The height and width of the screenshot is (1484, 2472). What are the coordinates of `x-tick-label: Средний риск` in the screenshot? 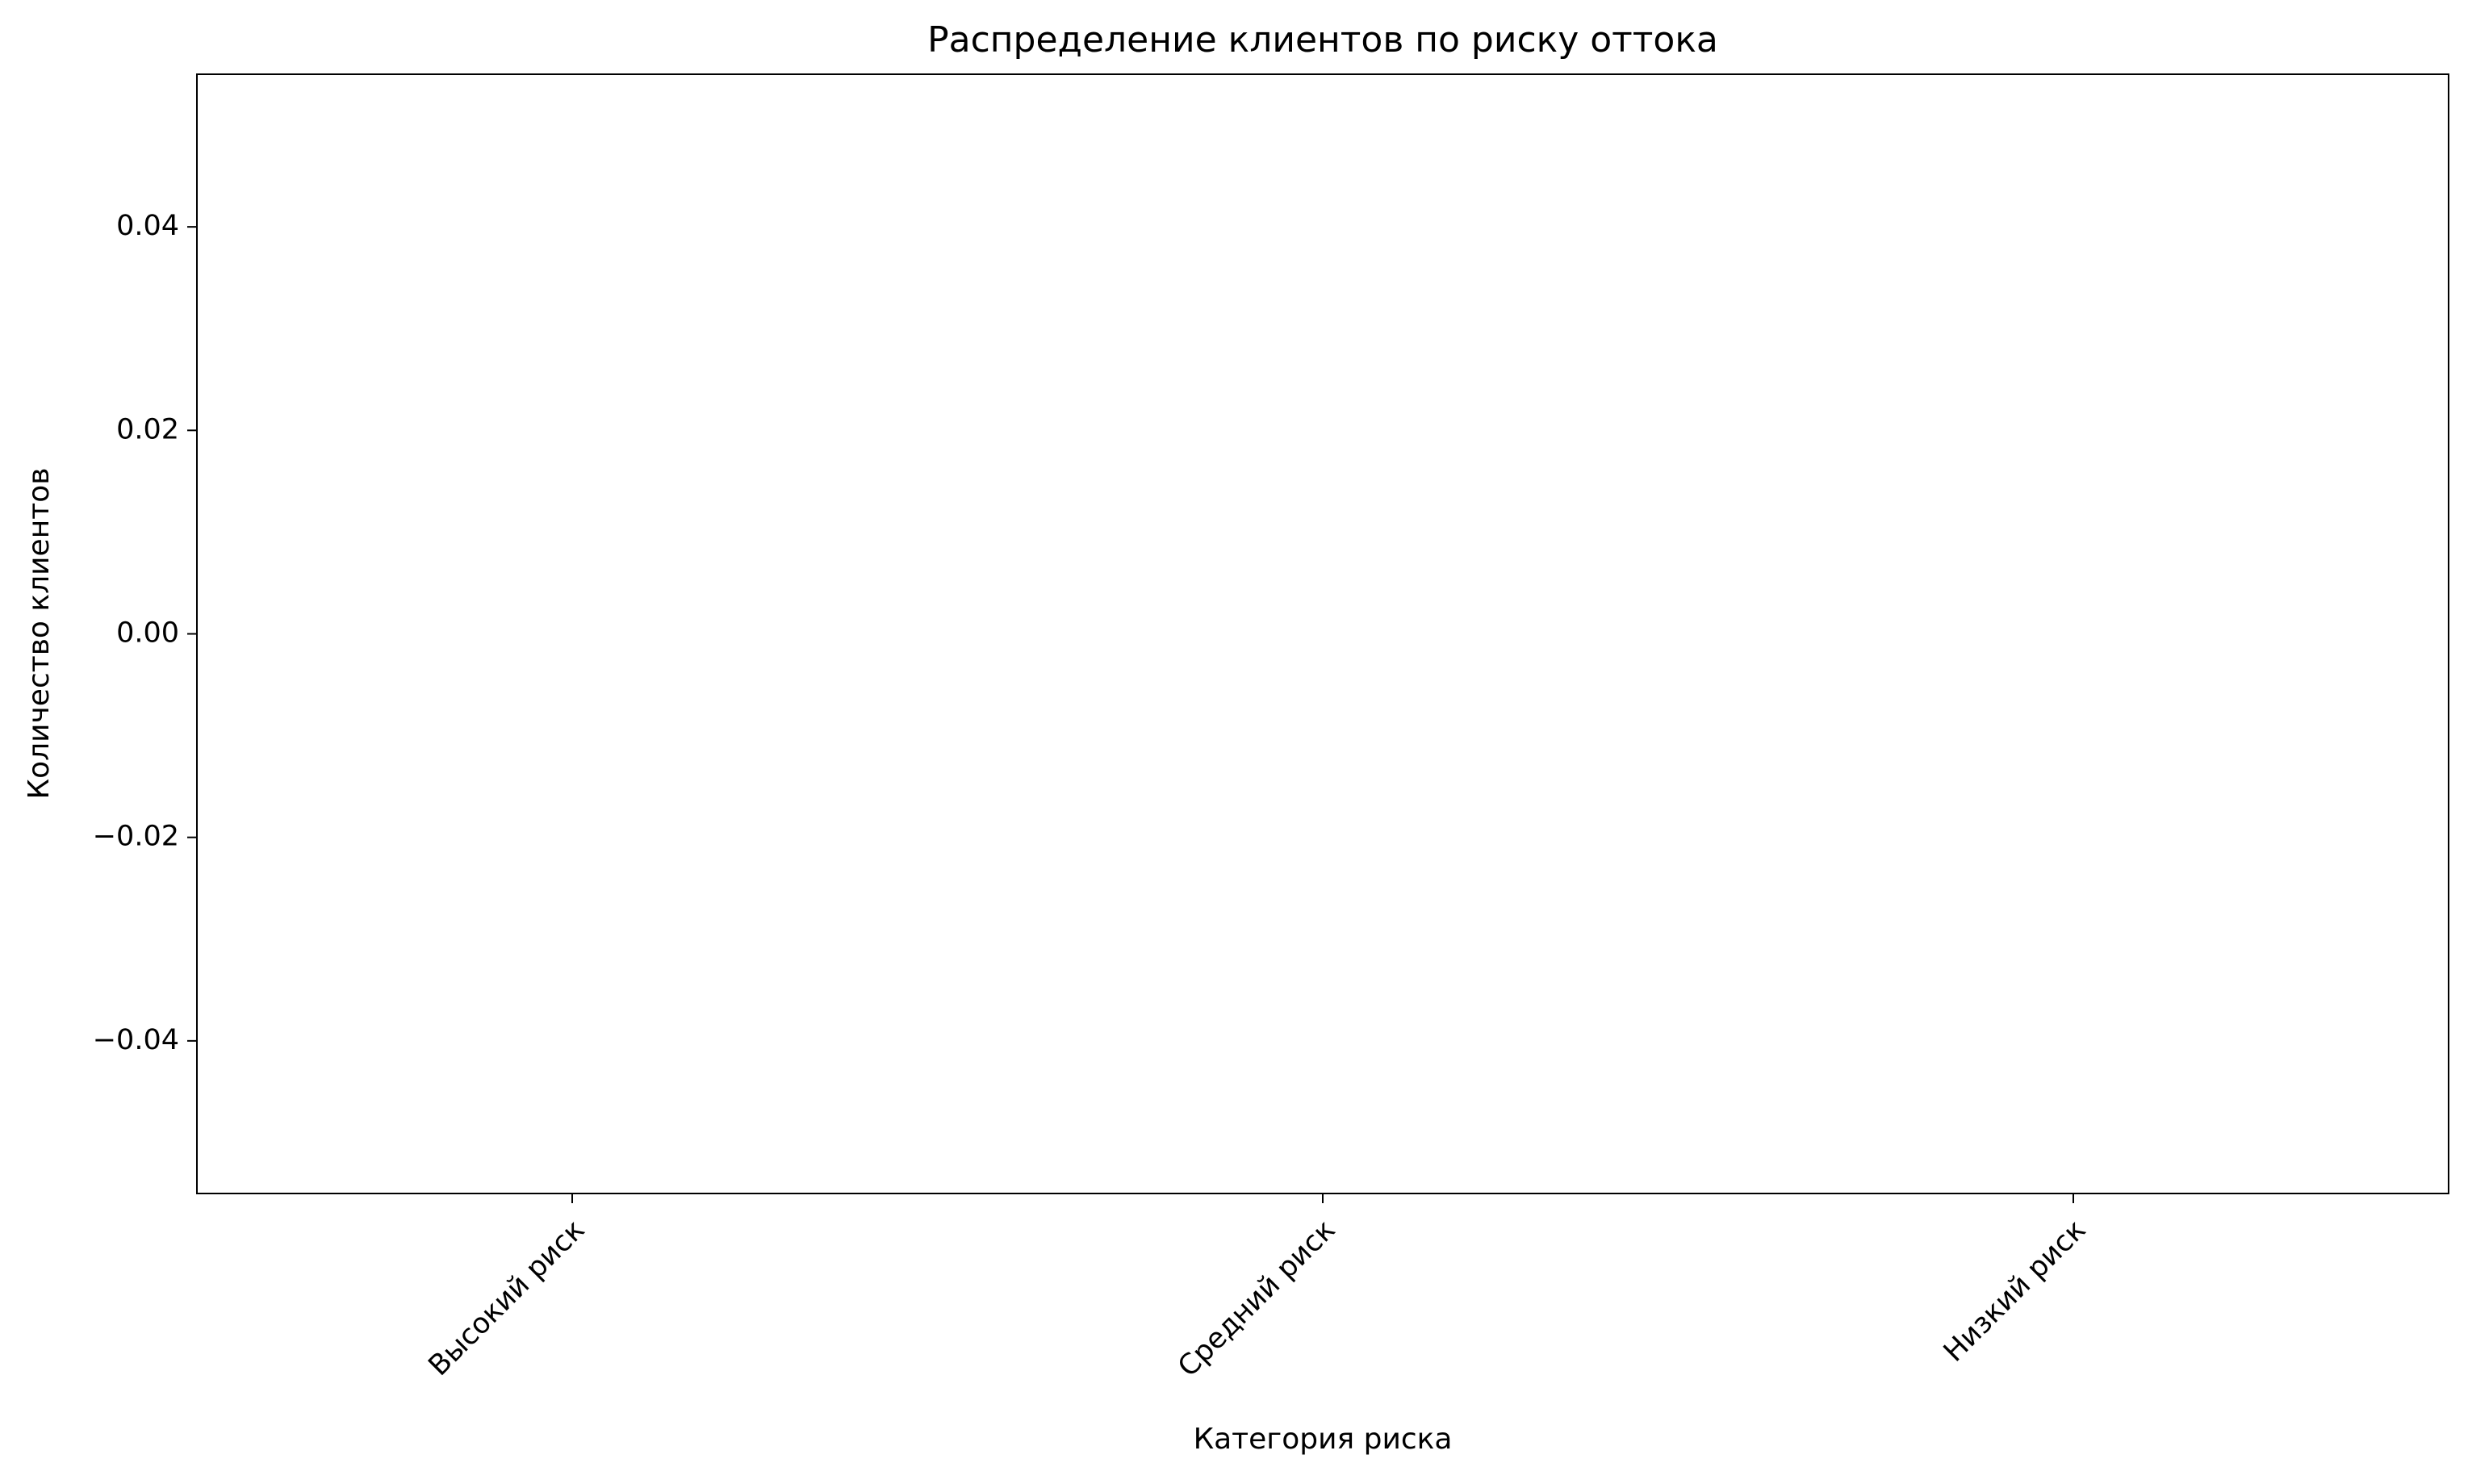 It's located at (1257, 1298).